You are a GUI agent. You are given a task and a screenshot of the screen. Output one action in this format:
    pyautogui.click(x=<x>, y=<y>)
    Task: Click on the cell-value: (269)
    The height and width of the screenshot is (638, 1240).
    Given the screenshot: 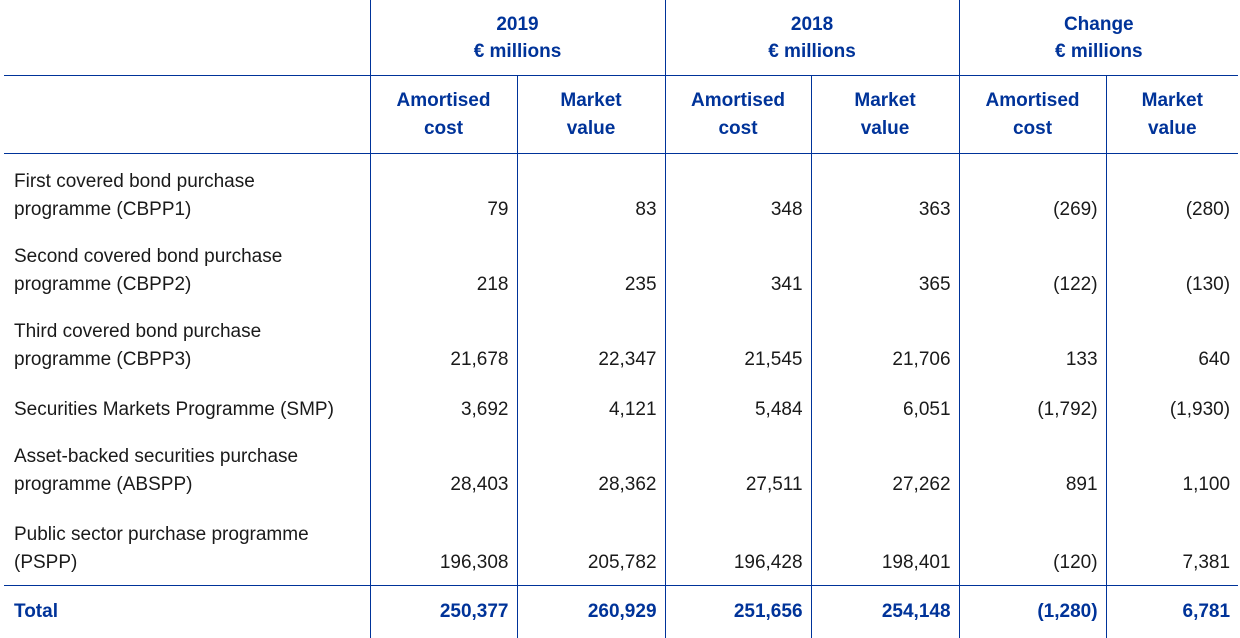 What is the action you would take?
    pyautogui.click(x=1032, y=188)
    